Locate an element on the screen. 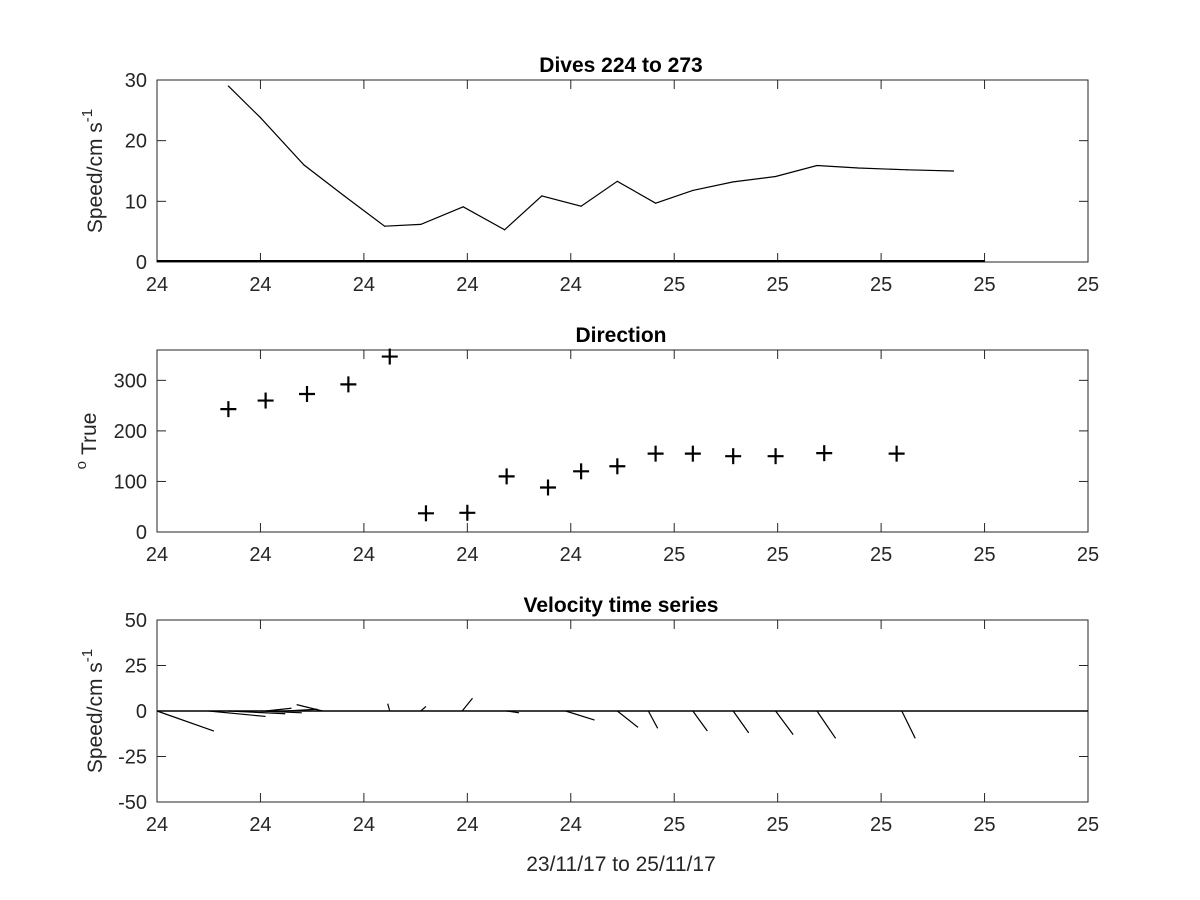  velocity-panel-title: Velocity time series is located at coordinates (621, 605).